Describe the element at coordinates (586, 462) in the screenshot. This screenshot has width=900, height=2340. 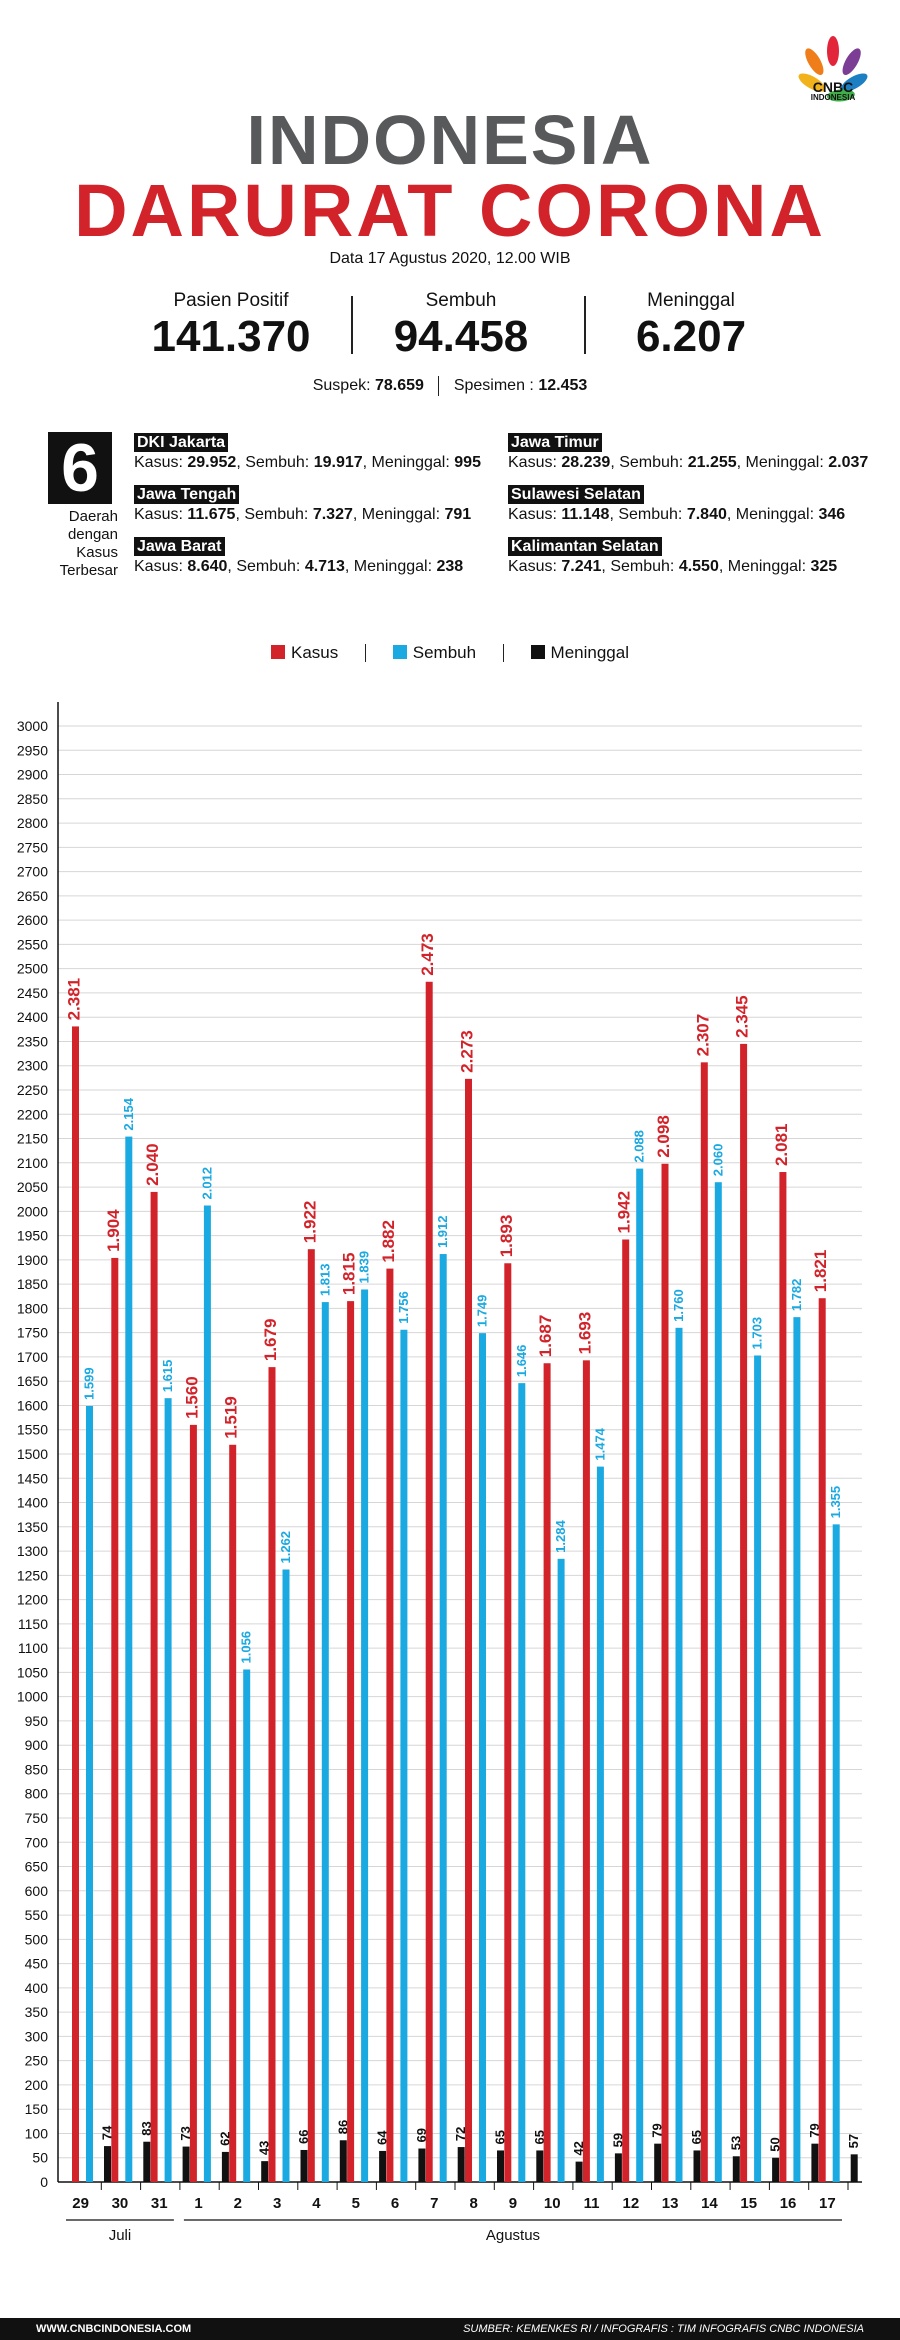
I see `kasus-value: 28.239` at that location.